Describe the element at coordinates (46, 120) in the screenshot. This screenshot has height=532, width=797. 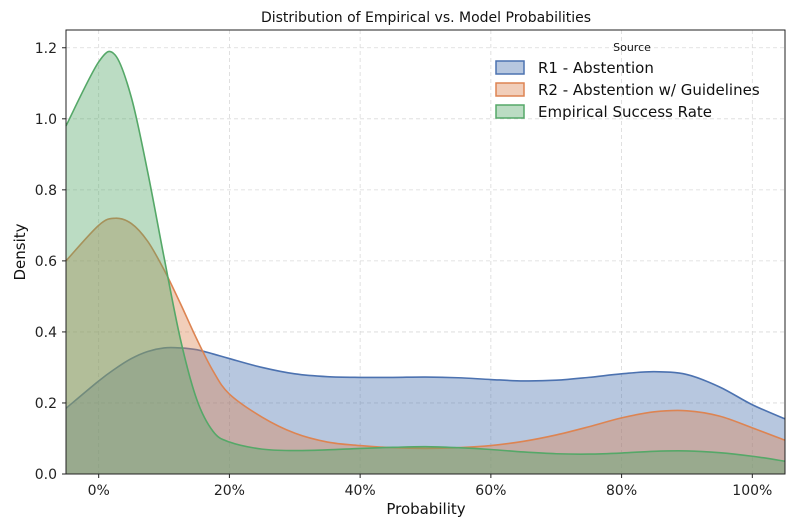
I see `y-tick-label: 1.0` at that location.